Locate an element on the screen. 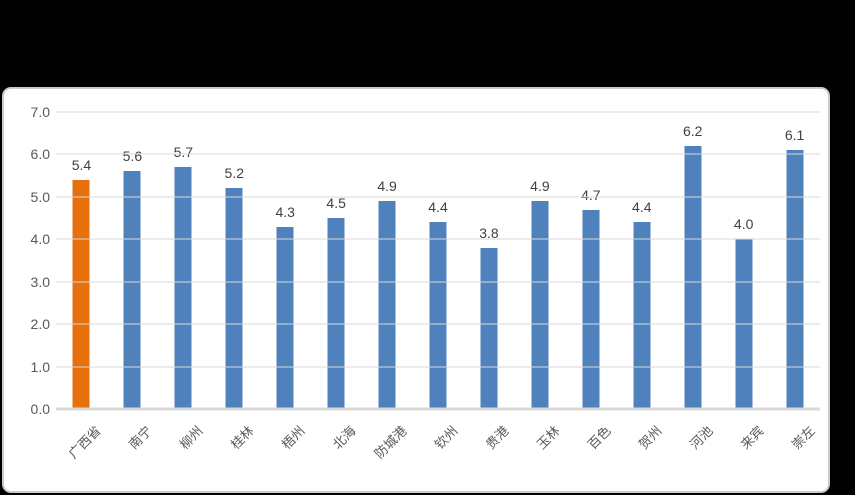 Image resolution: width=855 pixels, height=495 pixels. category-label: 防城港 is located at coordinates (390, 442).